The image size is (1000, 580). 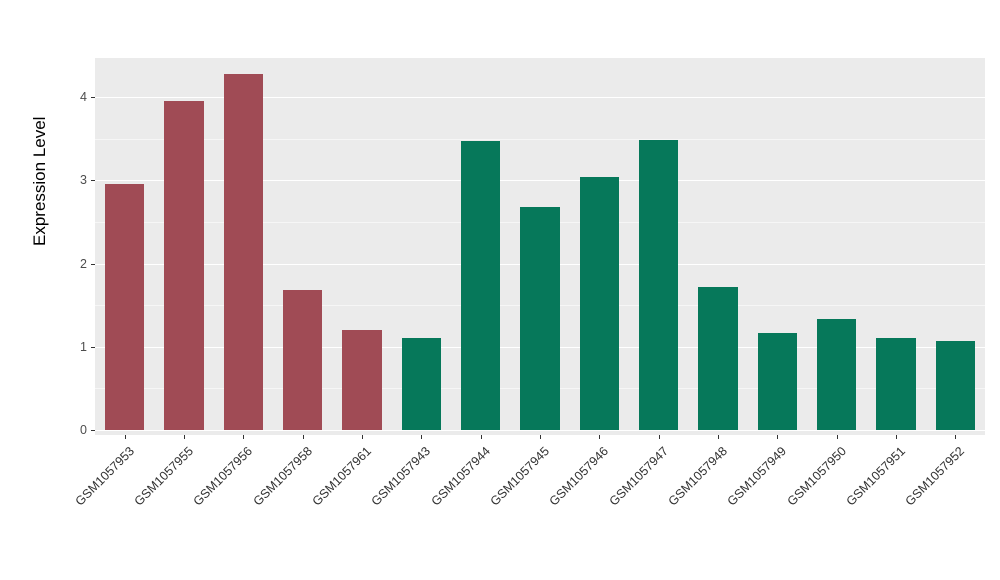 What do you see at coordinates (519, 476) in the screenshot?
I see `x-axis-tick-label: GSM1057945` at bounding box center [519, 476].